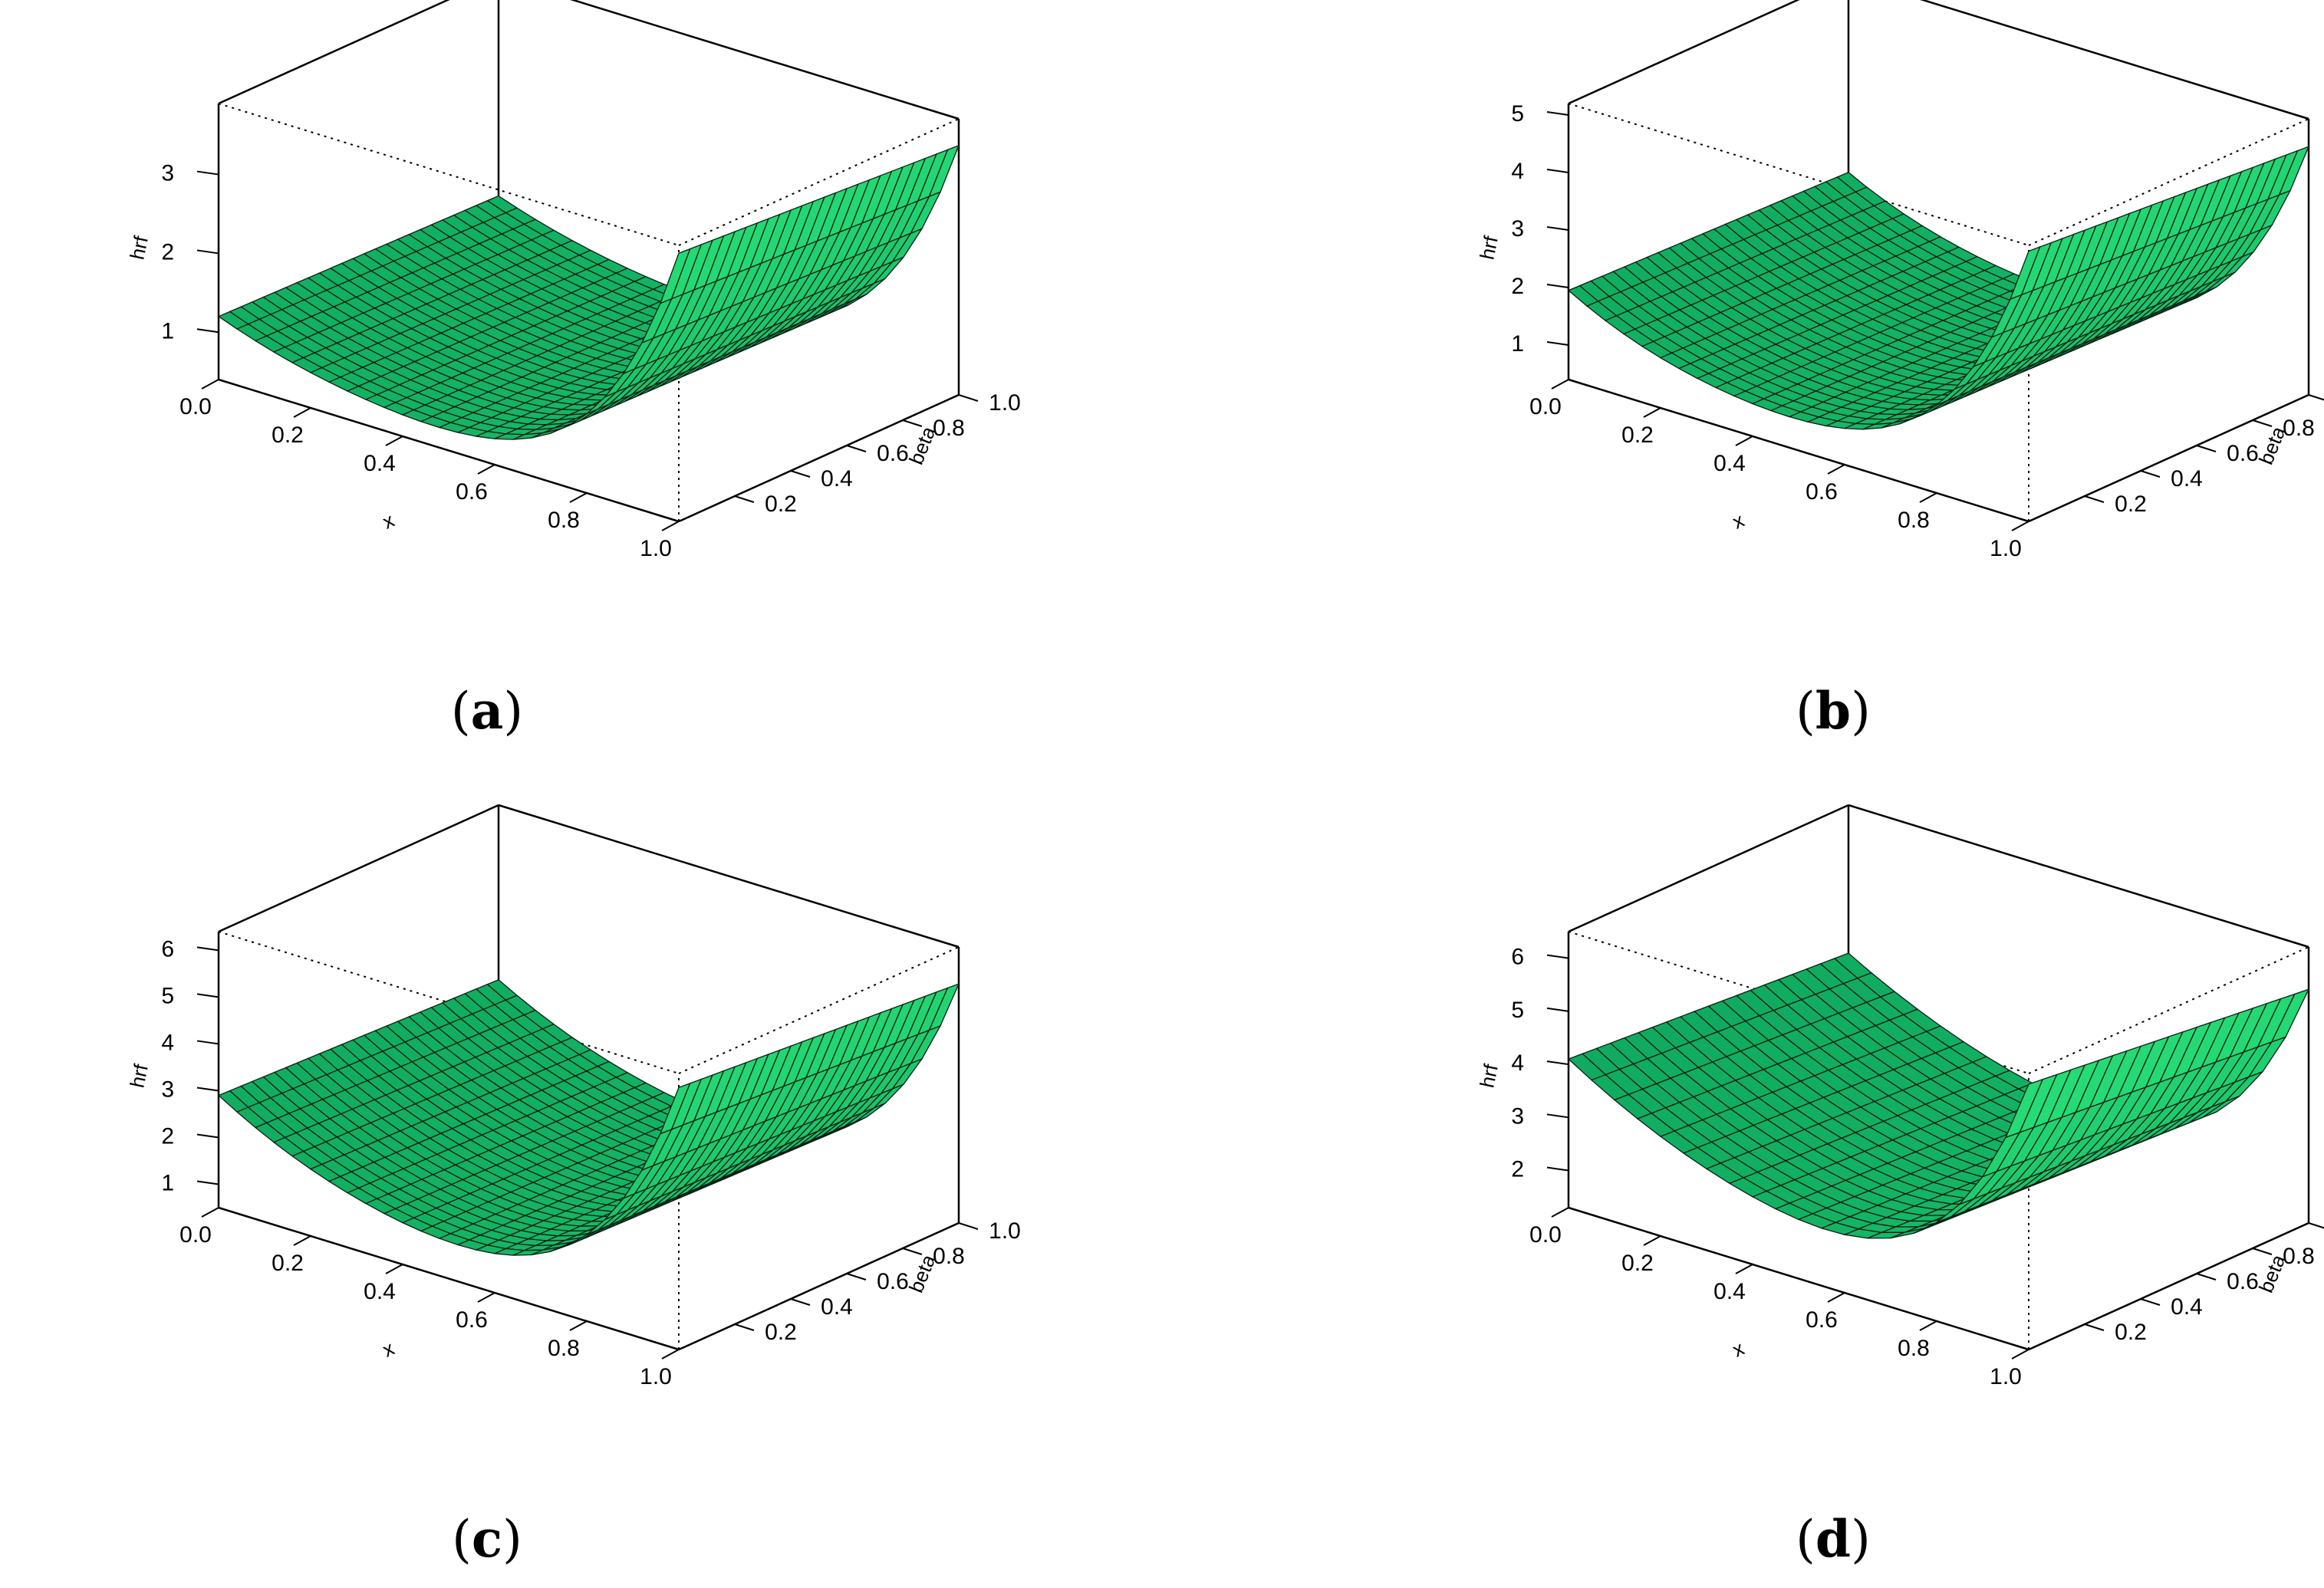 This screenshot has height=1588, width=2324. Describe the element at coordinates (1637, 1263) in the screenshot. I see `x-tick-label: 0.2` at that location.